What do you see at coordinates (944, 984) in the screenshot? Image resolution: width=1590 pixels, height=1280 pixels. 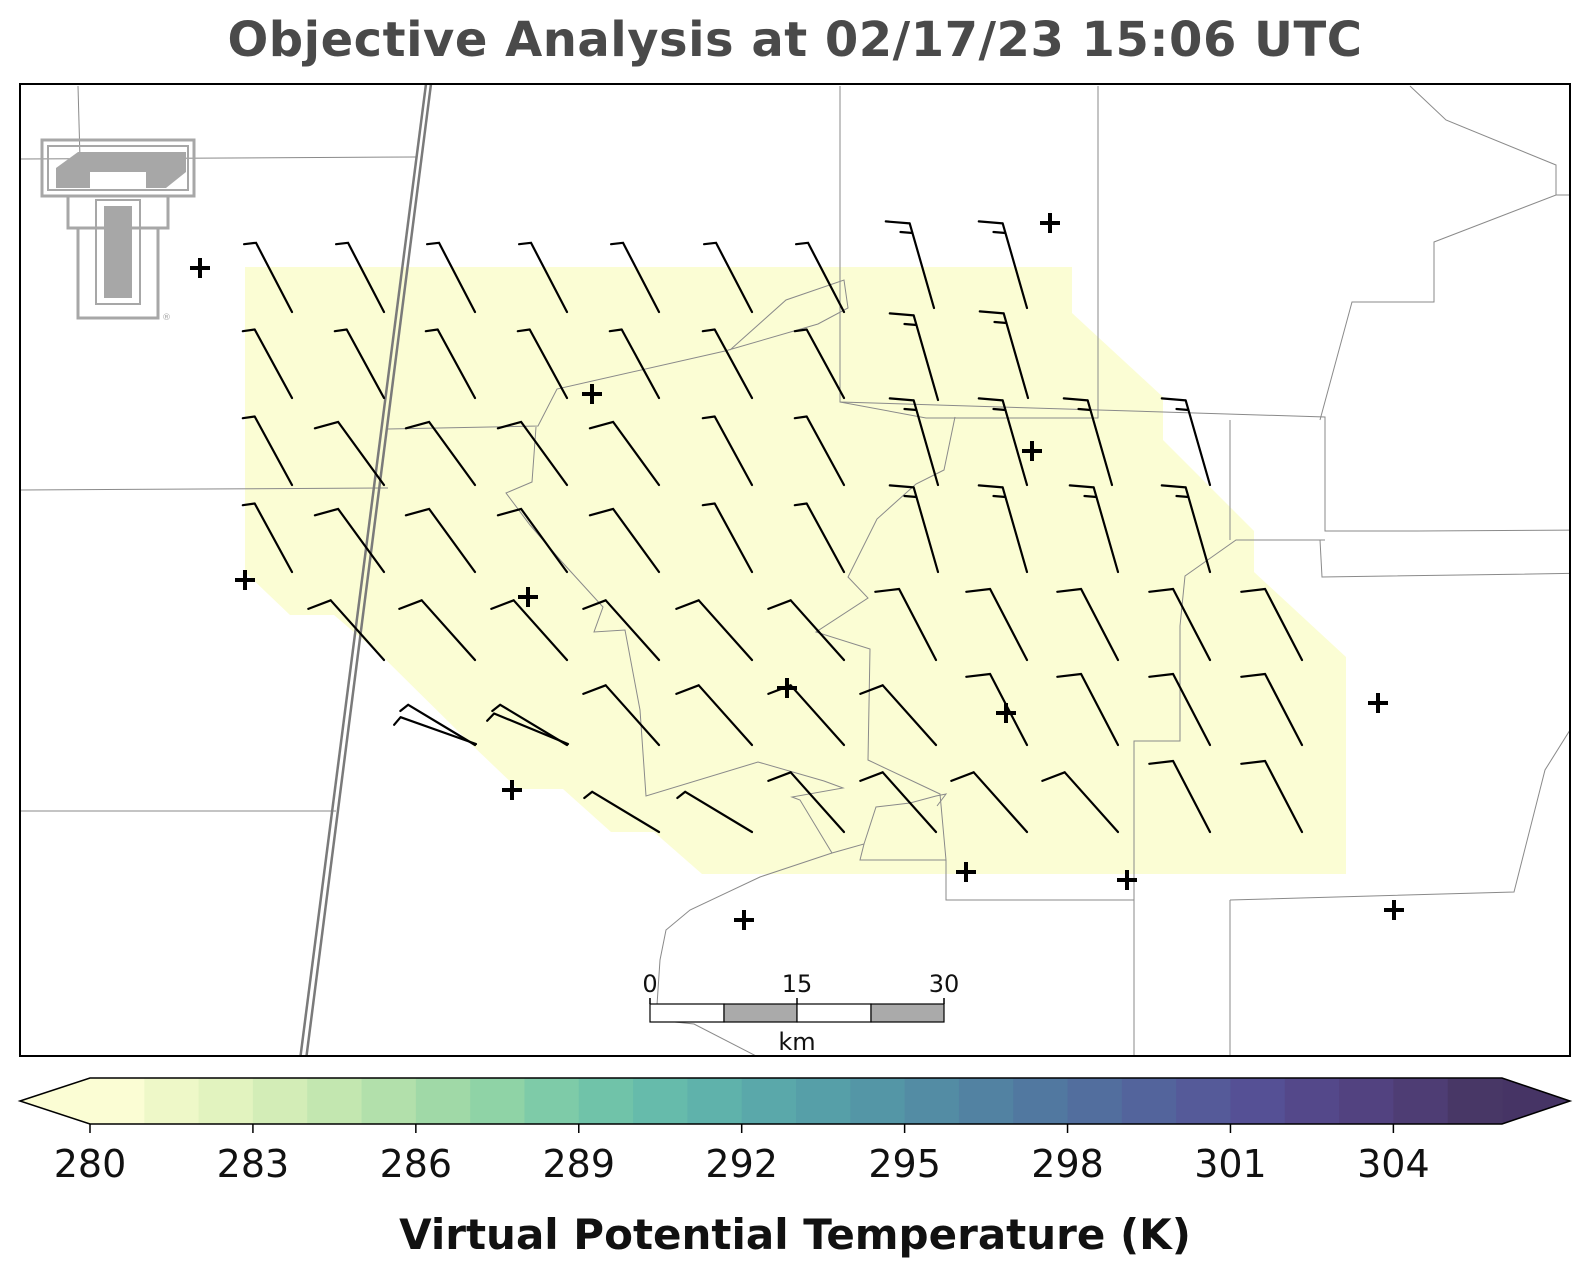 I see `scale-label-30: 30` at bounding box center [944, 984].